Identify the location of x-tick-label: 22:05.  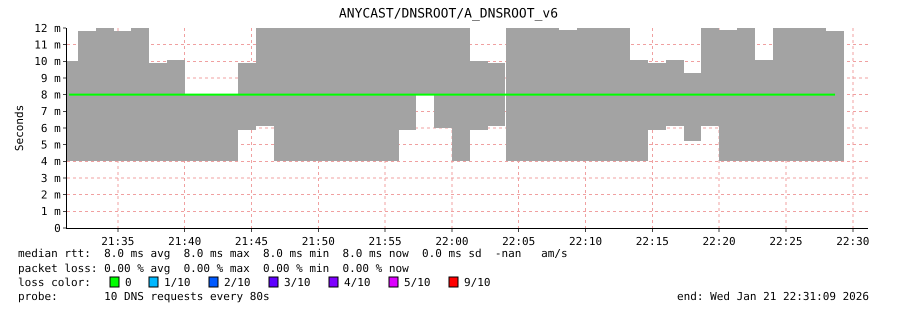
(519, 241).